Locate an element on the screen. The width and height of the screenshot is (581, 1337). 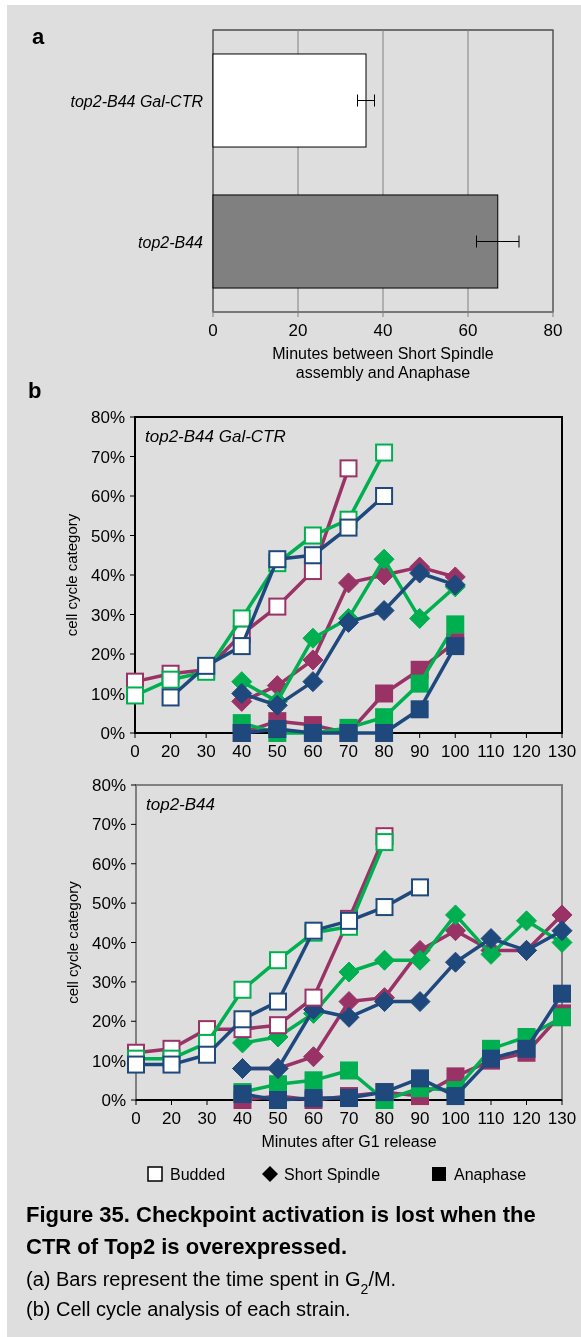
text: Short Spindle is located at coordinates (332, 1174).